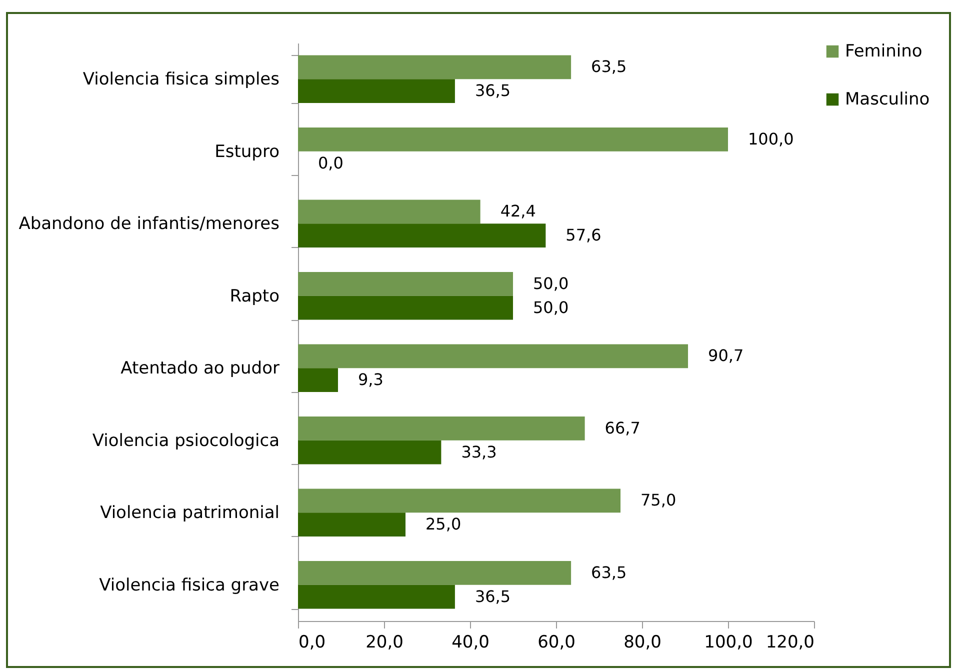 This screenshot has width=955, height=672. What do you see at coordinates (255, 296) in the screenshot?
I see `y-tick-label: Rapto` at bounding box center [255, 296].